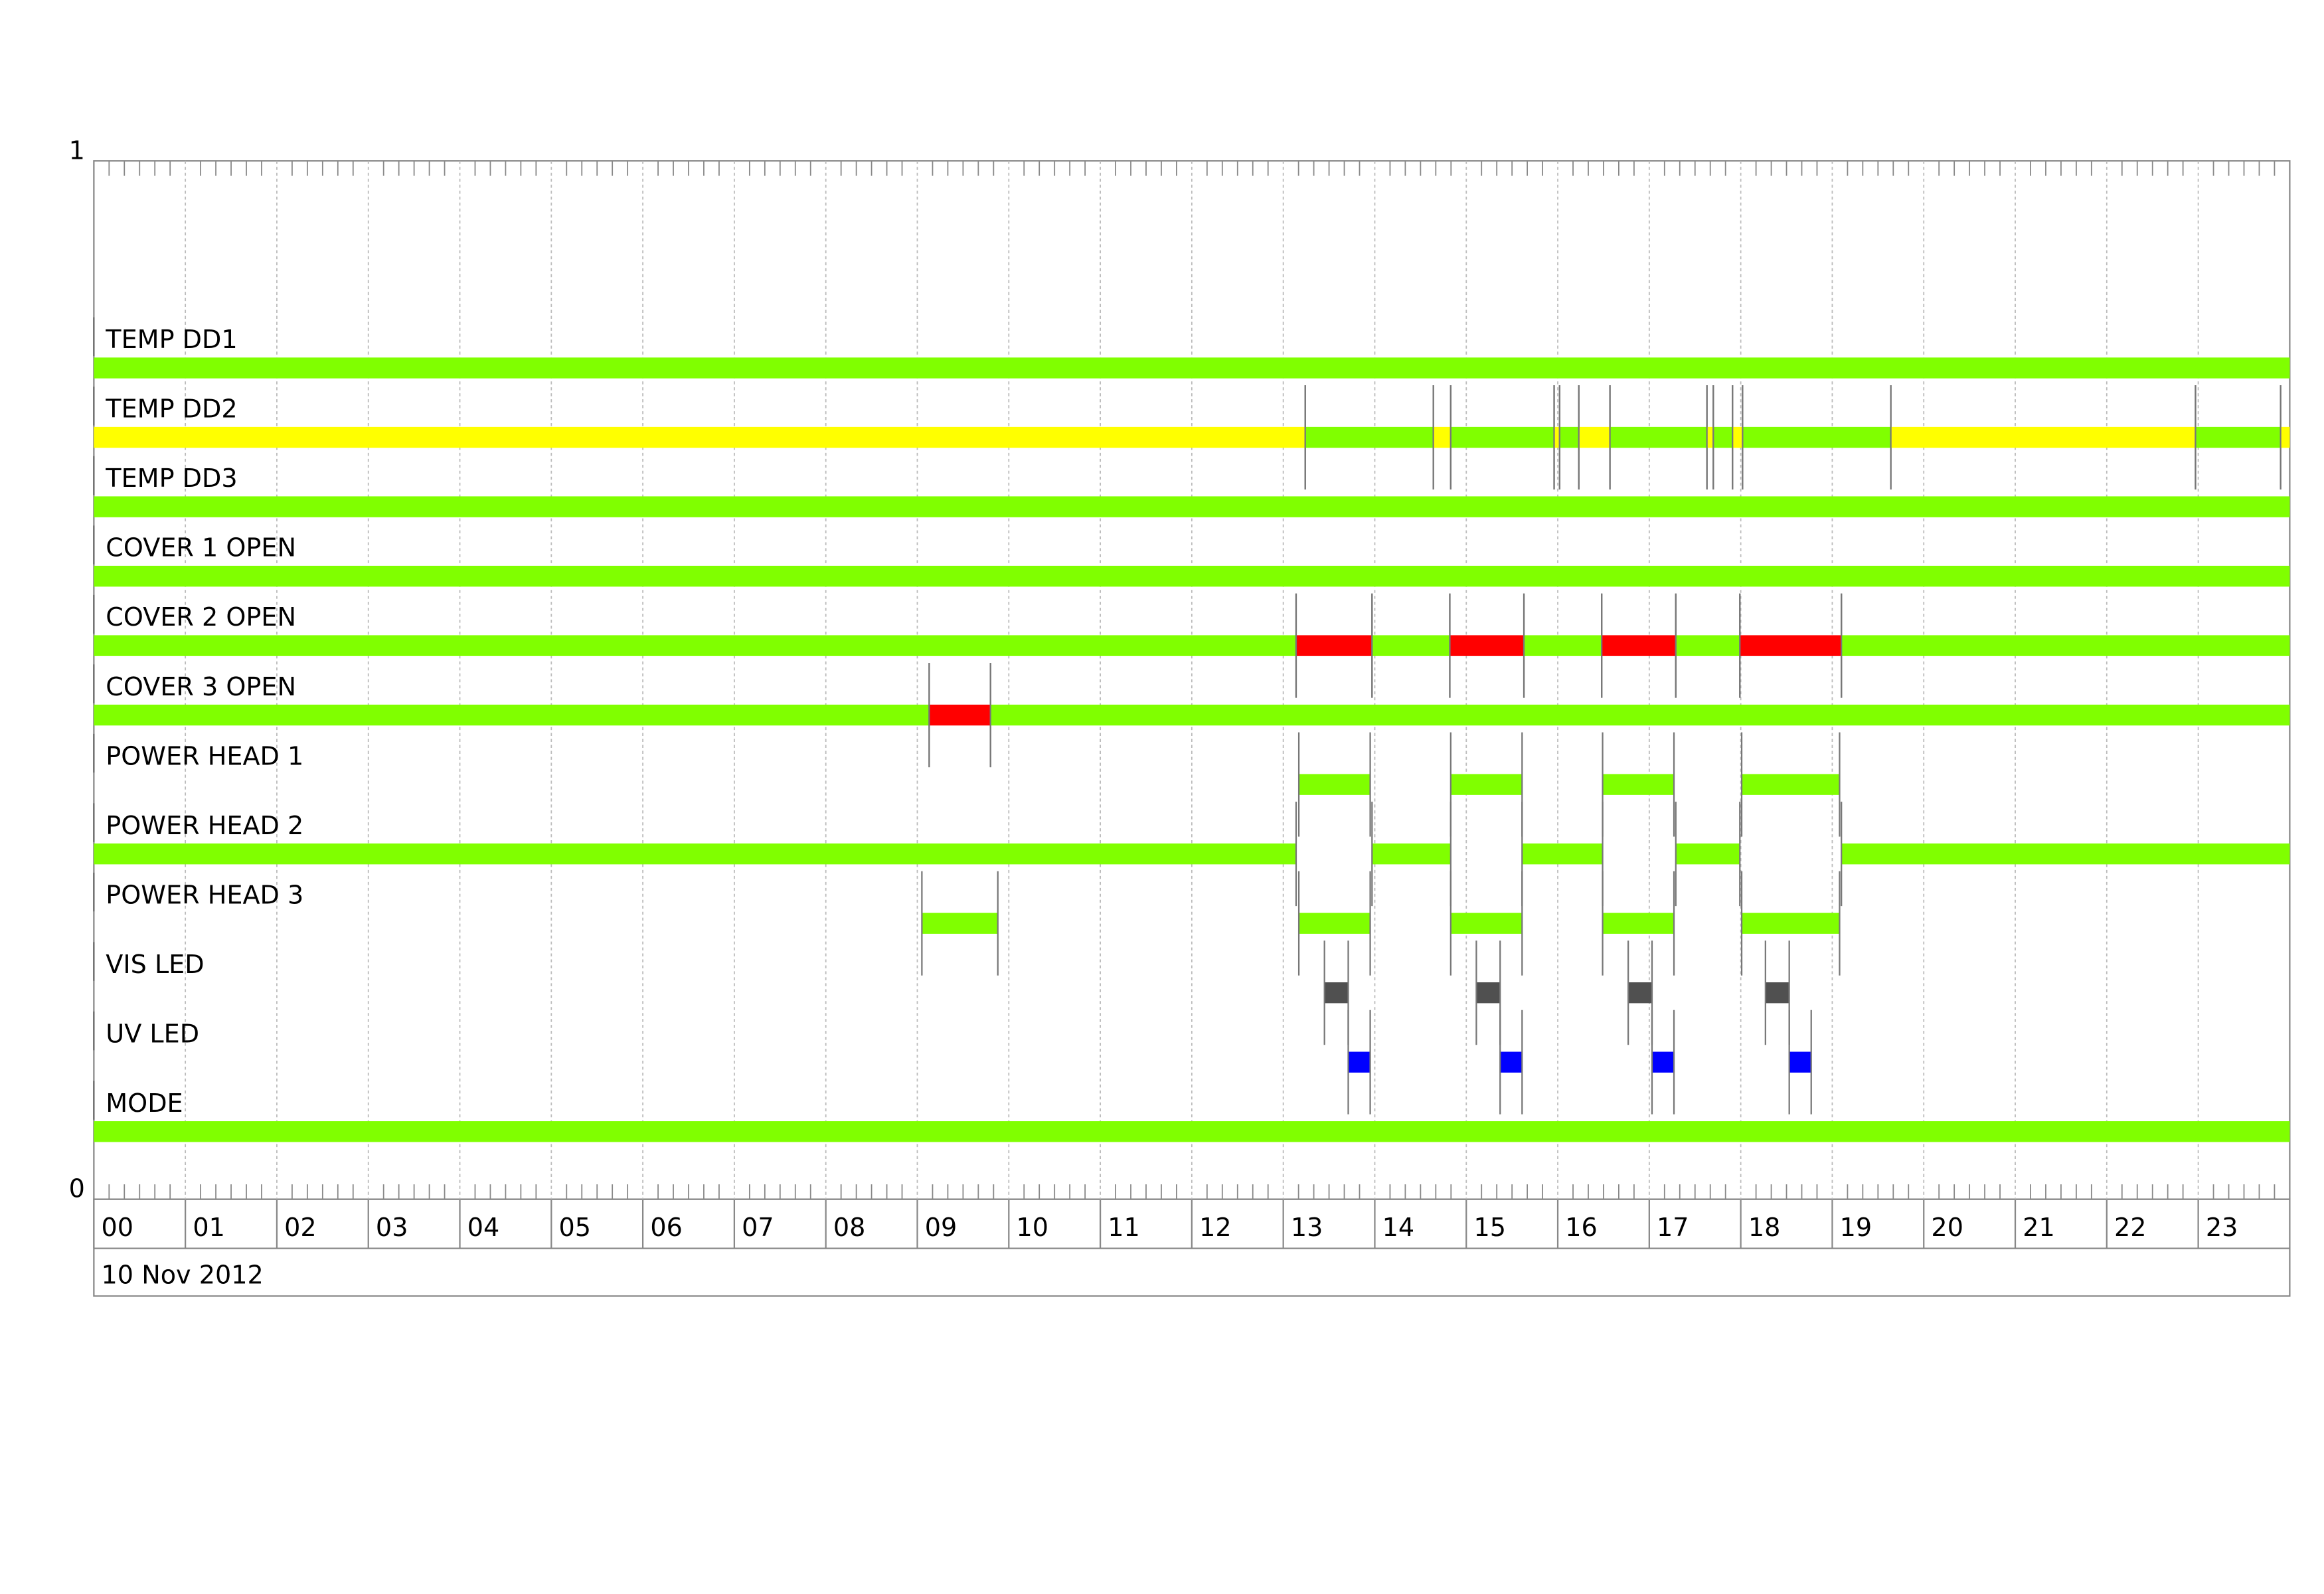 This screenshot has height=1594, width=2324. I want to click on x-tick-label: 13, so click(1307, 1227).